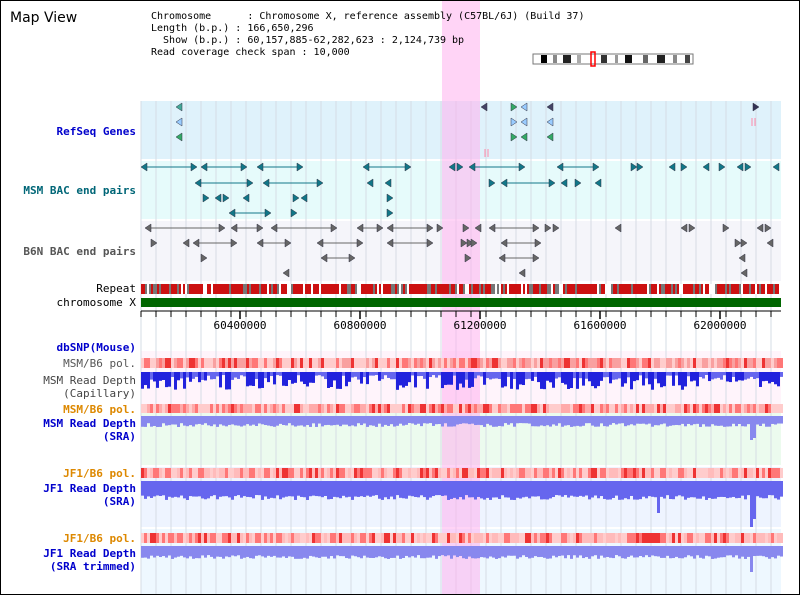  Describe the element at coordinates (560, 167) in the screenshot. I see `bac-end-left` at that location.